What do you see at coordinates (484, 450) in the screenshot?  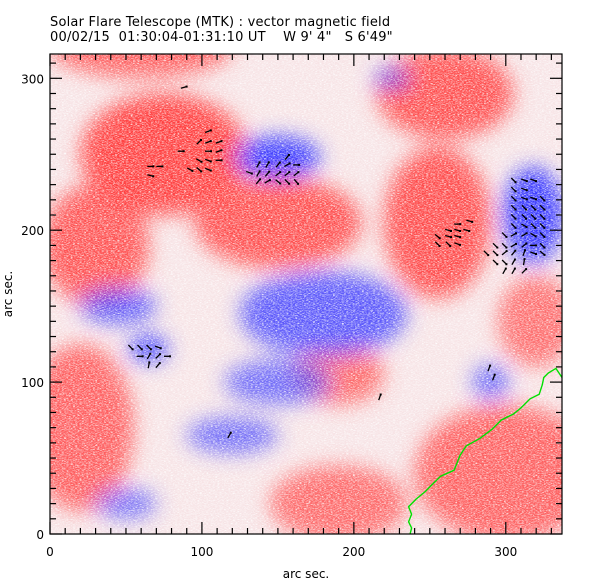 I see `neutral-line-contour` at bounding box center [484, 450].